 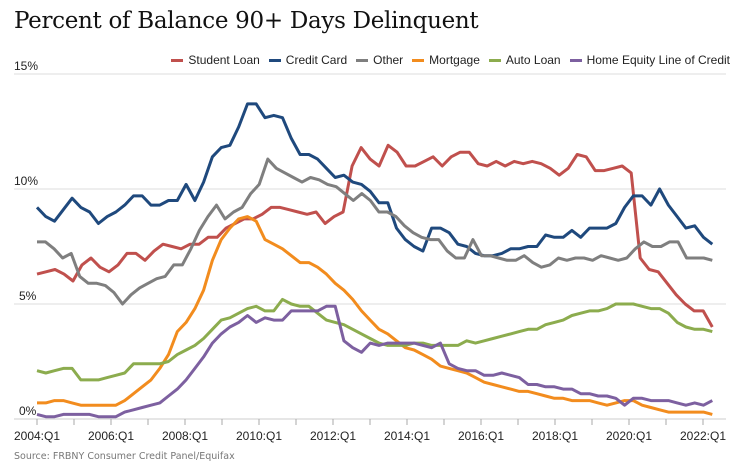 What do you see at coordinates (28, 296) in the screenshot?
I see `y-tick-label: 5%` at bounding box center [28, 296].